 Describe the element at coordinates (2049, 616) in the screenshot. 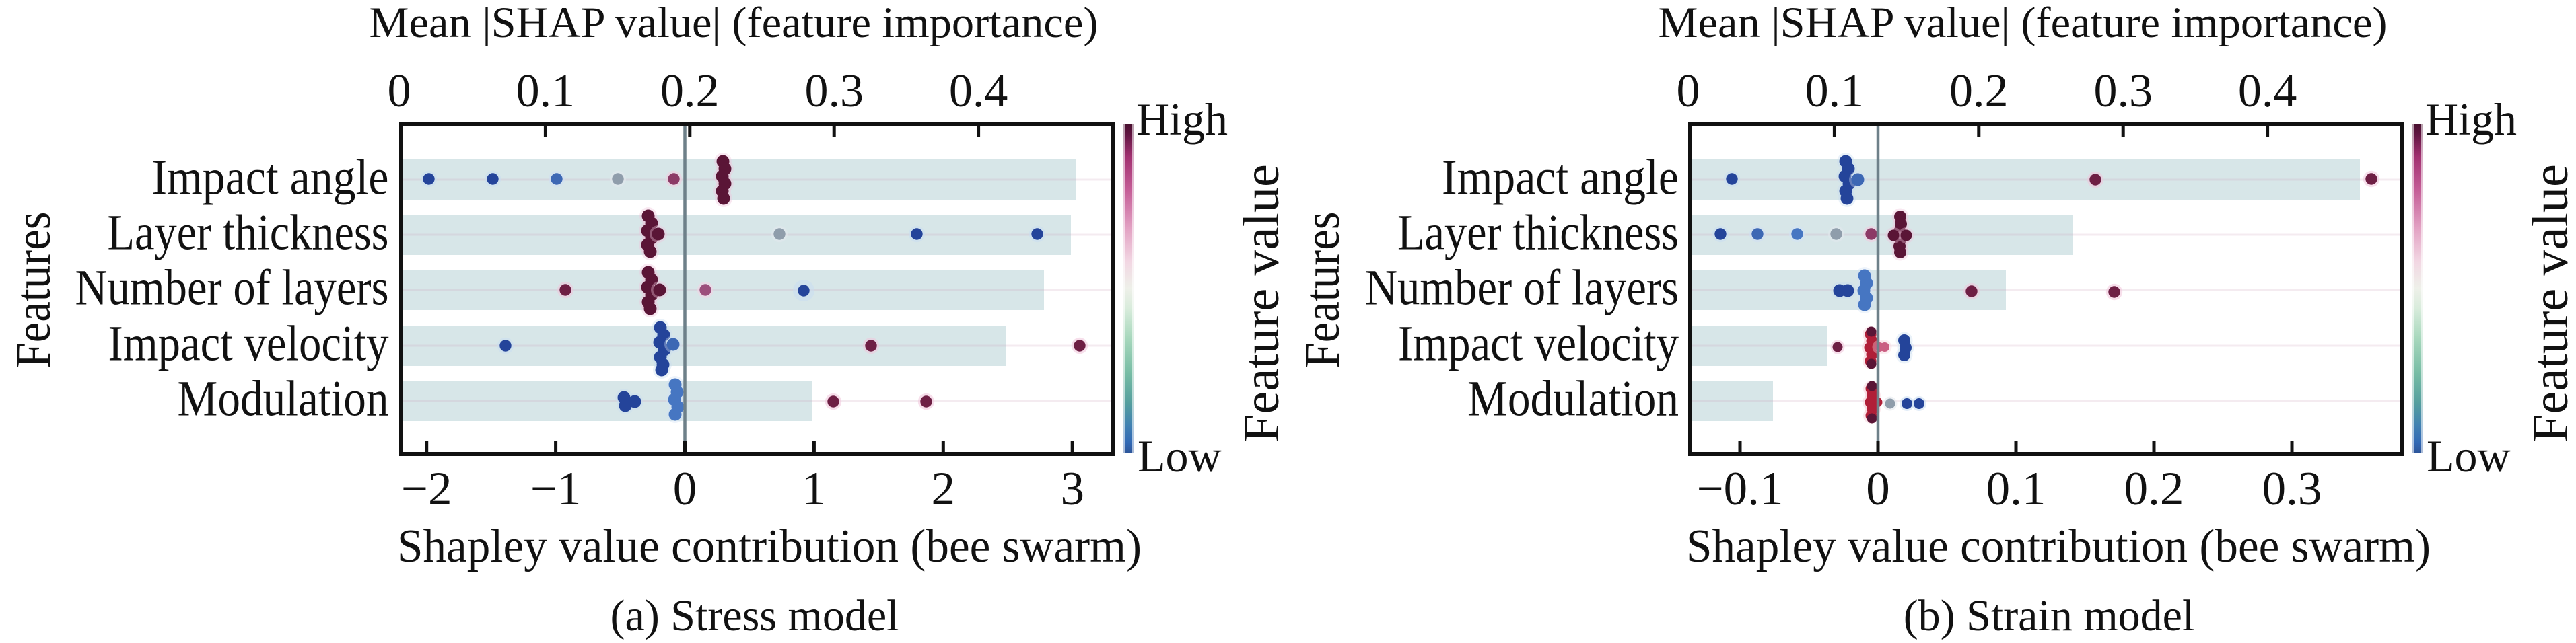

I see `svg-text: (b) Strain model` at that location.